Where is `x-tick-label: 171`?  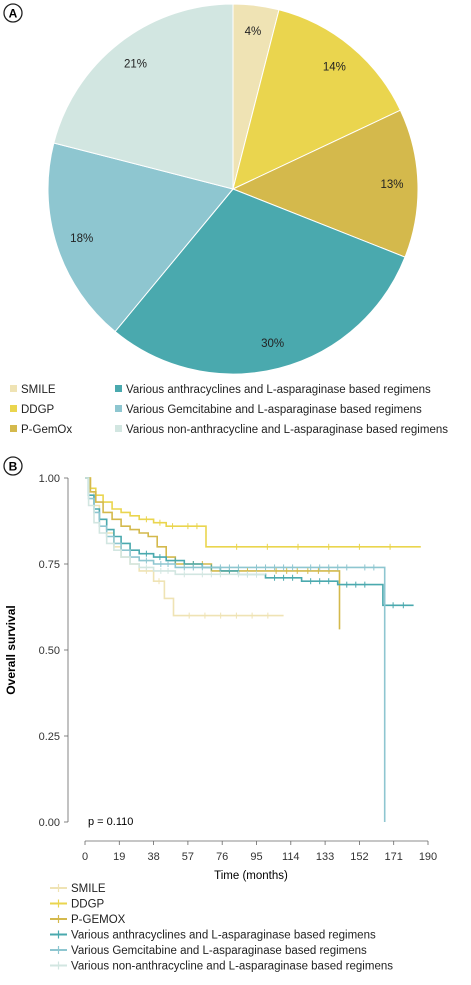
x-tick-label: 171 is located at coordinates (394, 857).